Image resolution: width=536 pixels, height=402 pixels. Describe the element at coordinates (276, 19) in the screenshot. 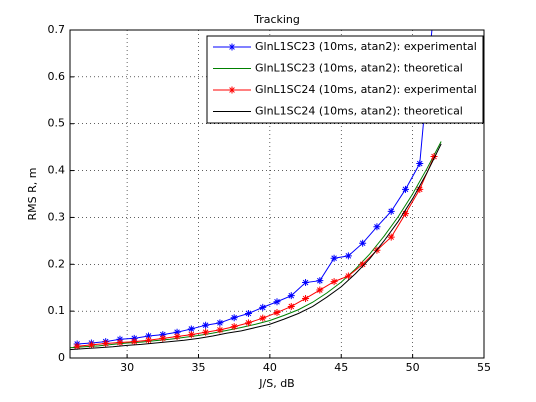

I see `chart-title: Tracking` at that location.